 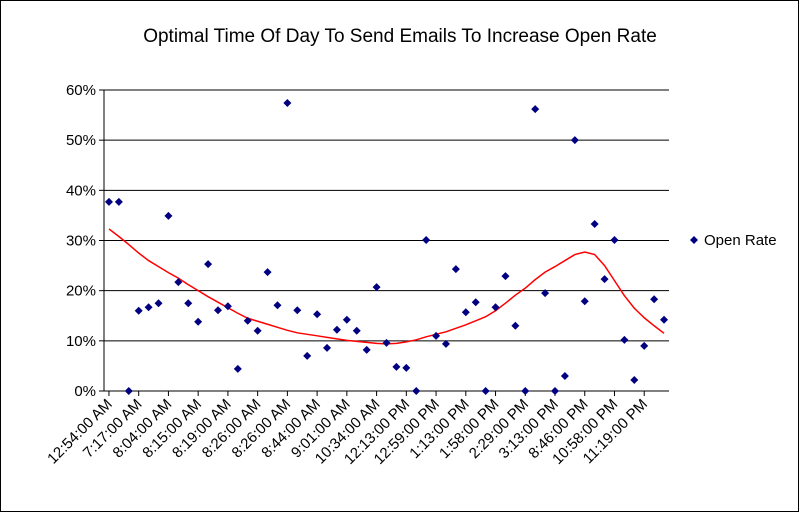 I want to click on y-tick-label: 30%, so click(x=81, y=241).